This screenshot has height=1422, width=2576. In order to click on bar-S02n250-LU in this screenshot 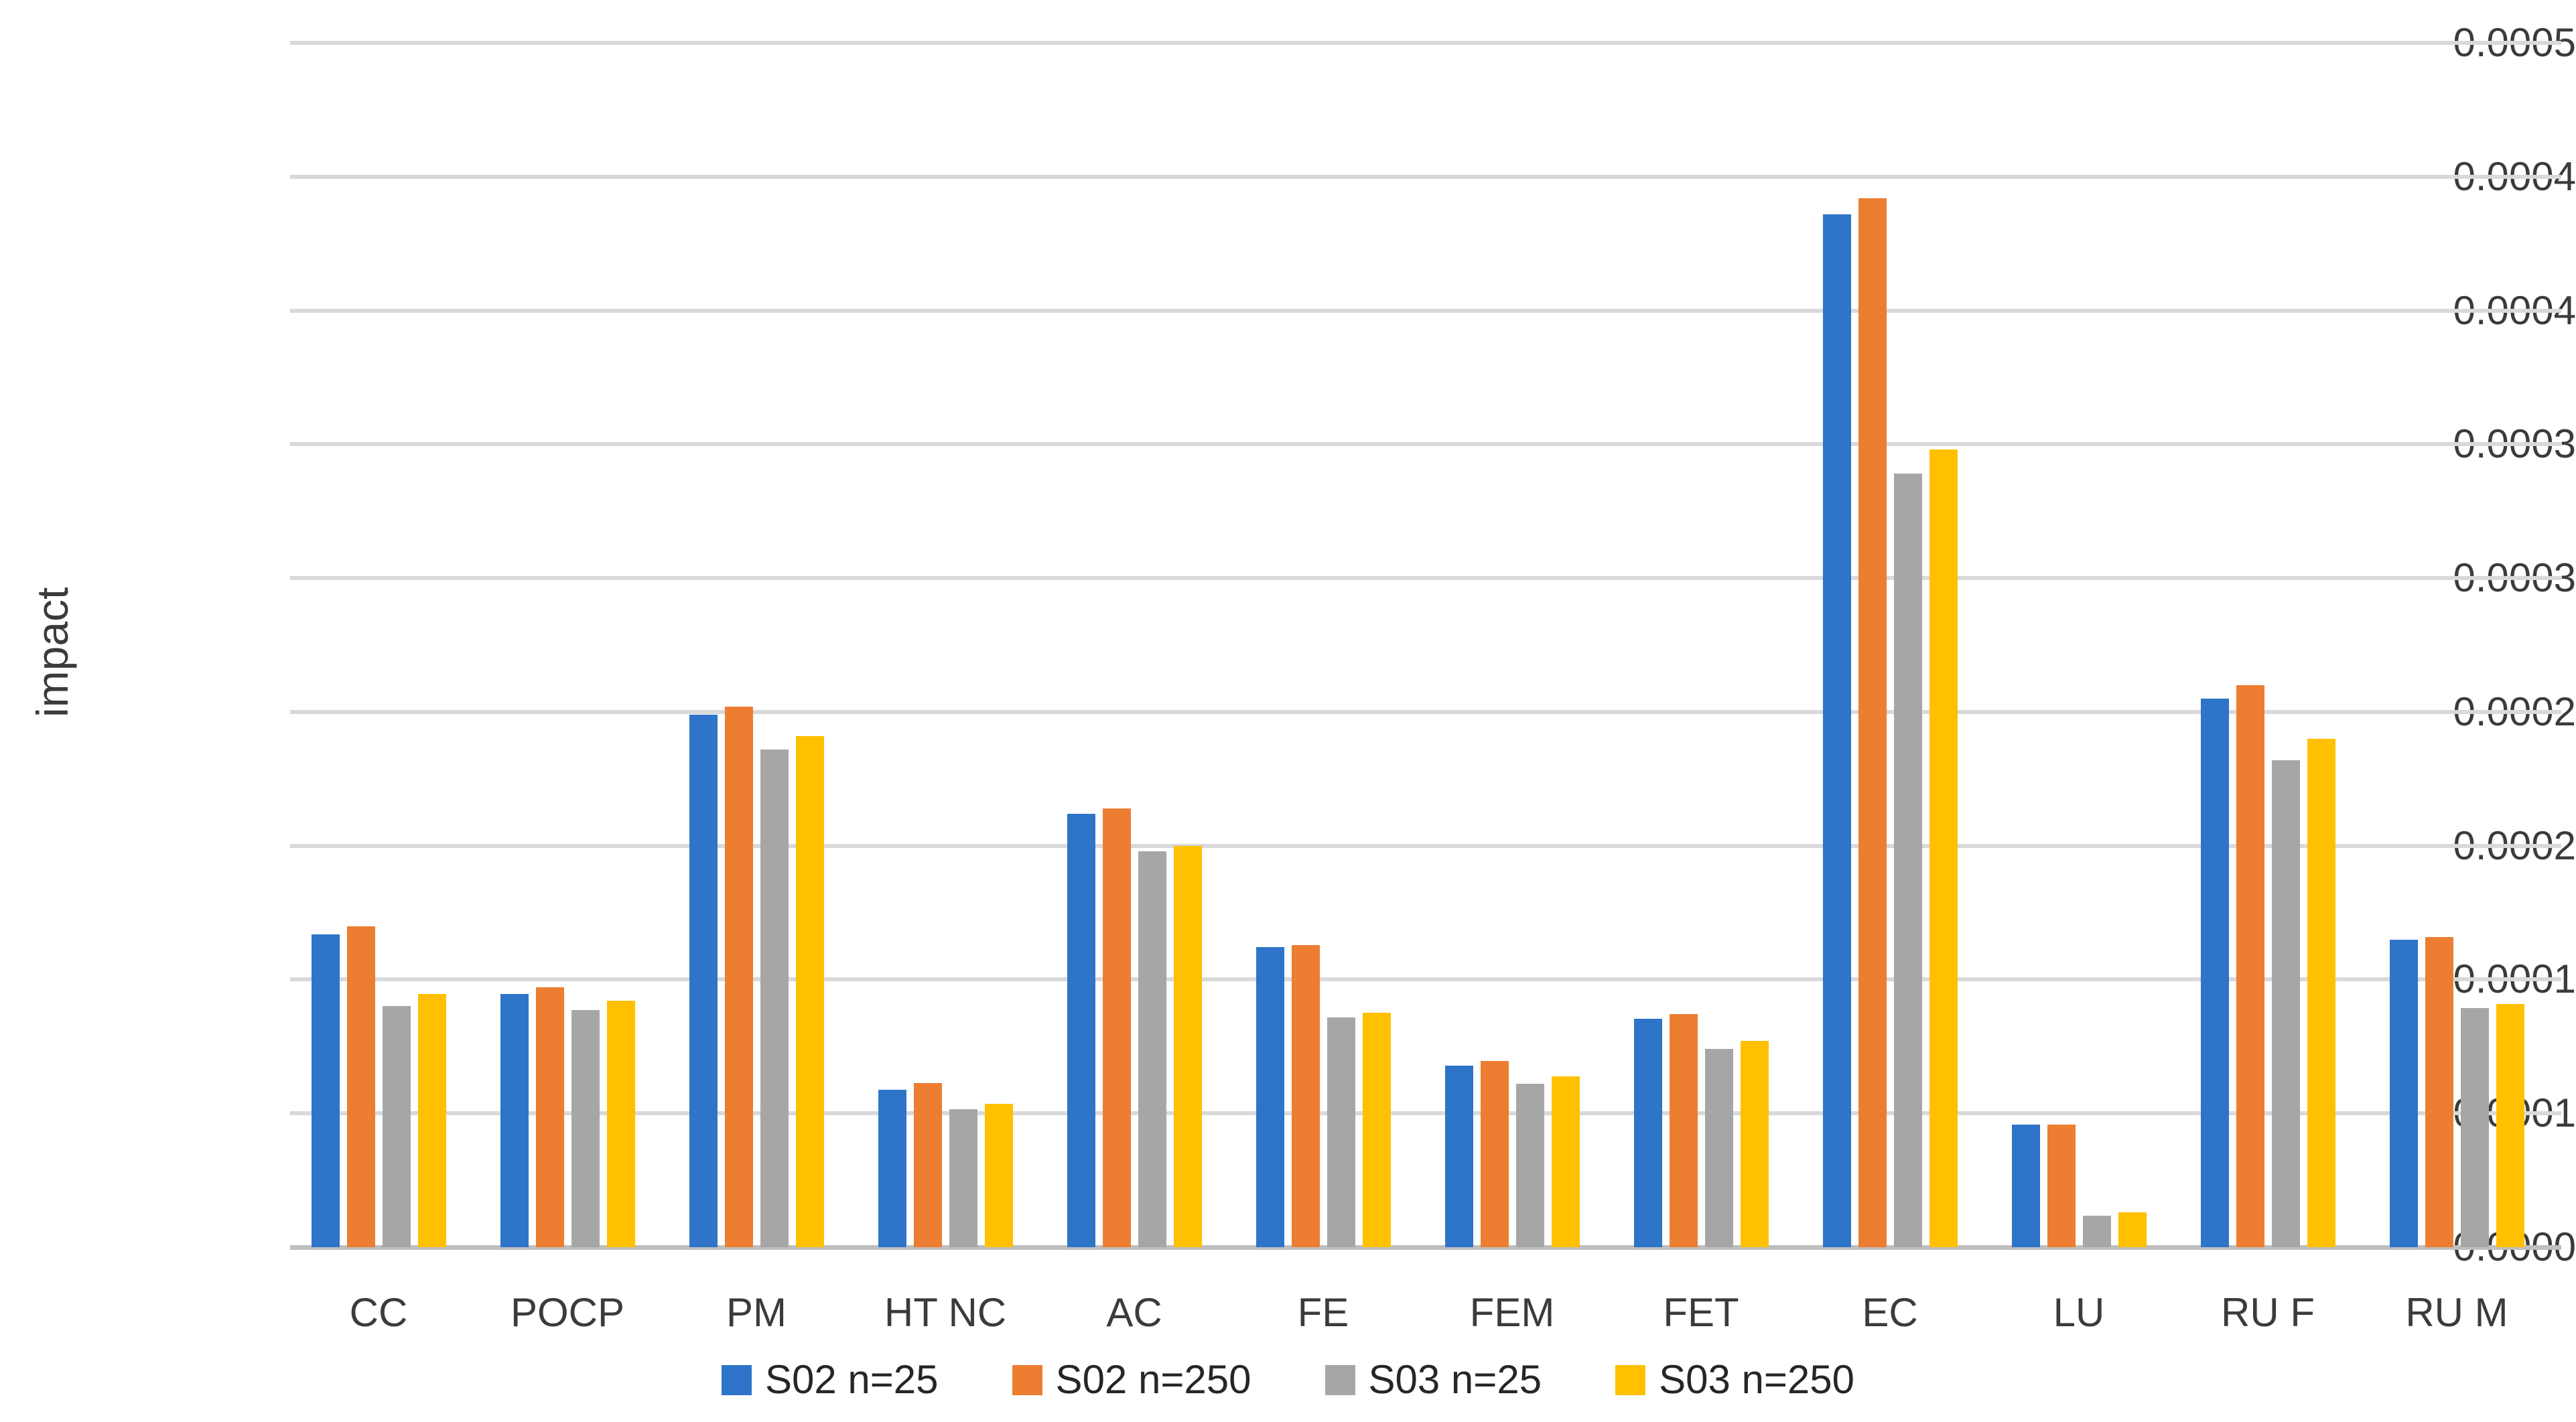, I will do `click(2062, 1186)`.